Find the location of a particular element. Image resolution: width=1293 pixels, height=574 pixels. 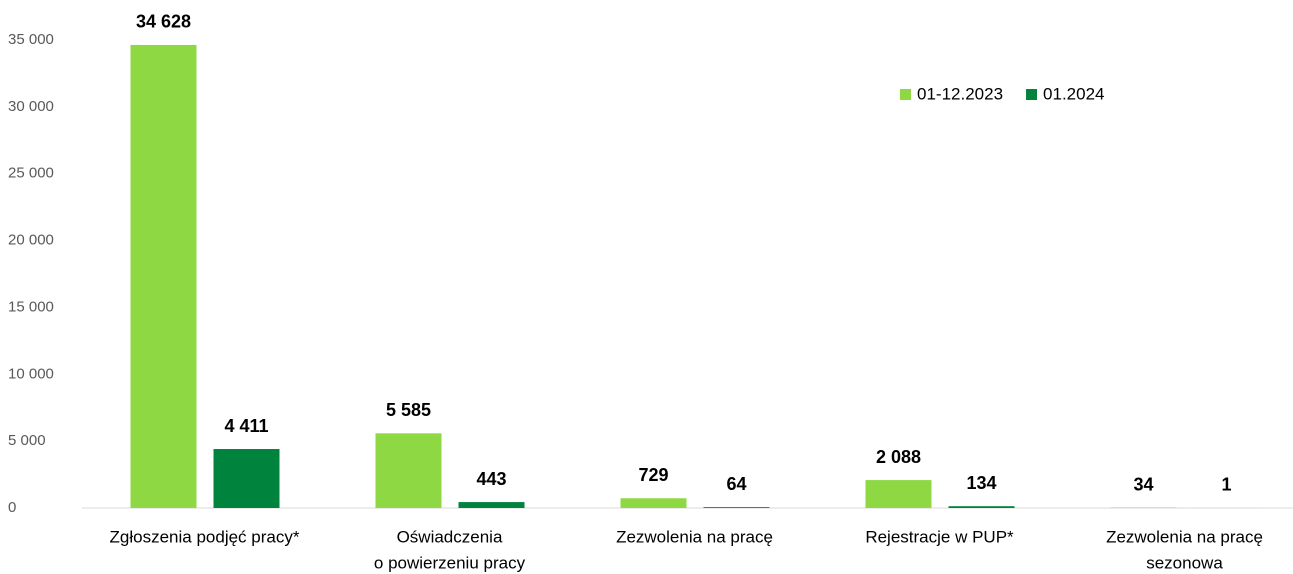

value-label: 443 is located at coordinates (491, 479).